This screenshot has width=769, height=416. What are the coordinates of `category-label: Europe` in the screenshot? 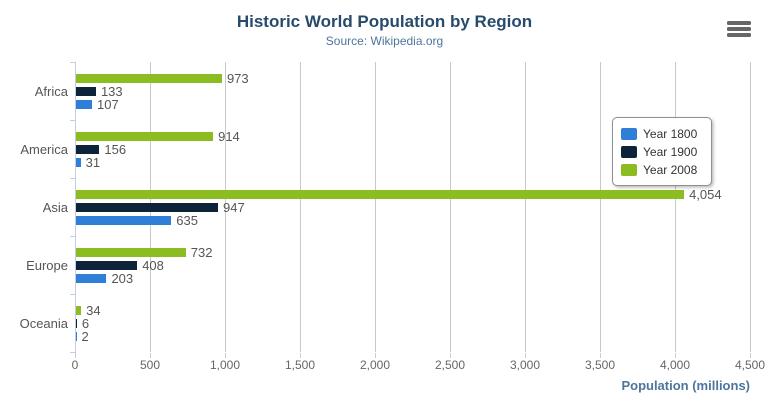 It's located at (47, 265).